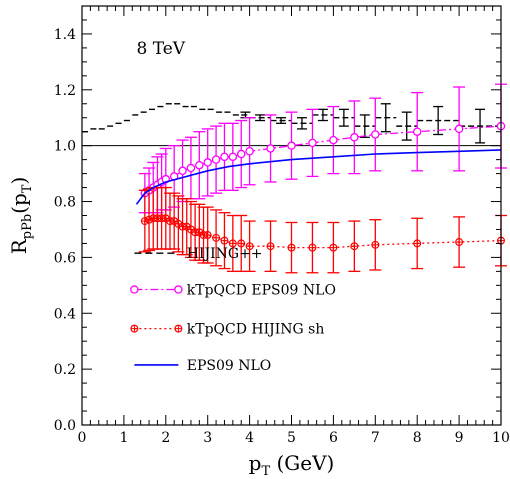  I want to click on series-nlo, so click(318, 177).